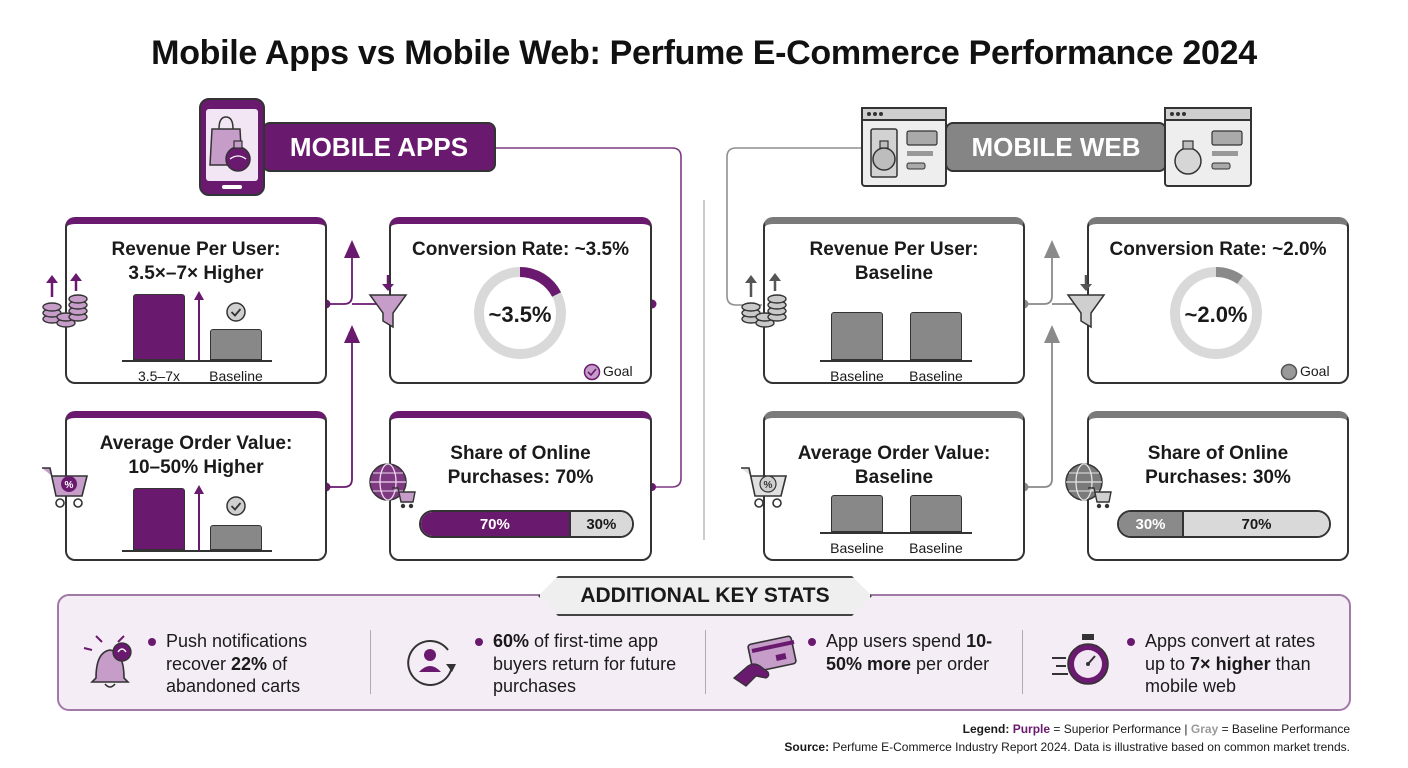 Image resolution: width=1408 pixels, height=768 pixels. I want to click on apps-conversion-value: ~3.5%, so click(520, 314).